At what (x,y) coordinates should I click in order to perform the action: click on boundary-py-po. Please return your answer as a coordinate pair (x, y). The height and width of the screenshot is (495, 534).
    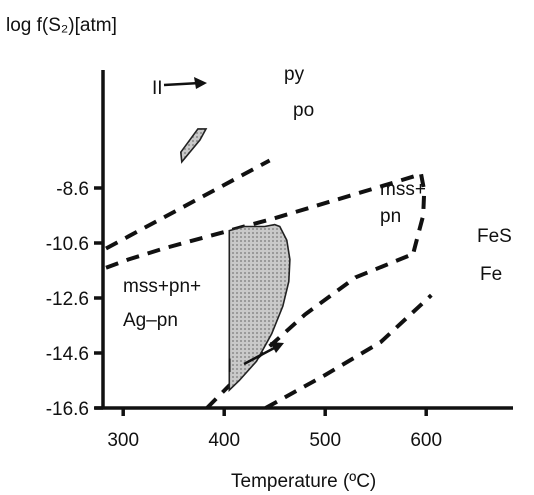
    Looking at the image, I should click on (188, 204).